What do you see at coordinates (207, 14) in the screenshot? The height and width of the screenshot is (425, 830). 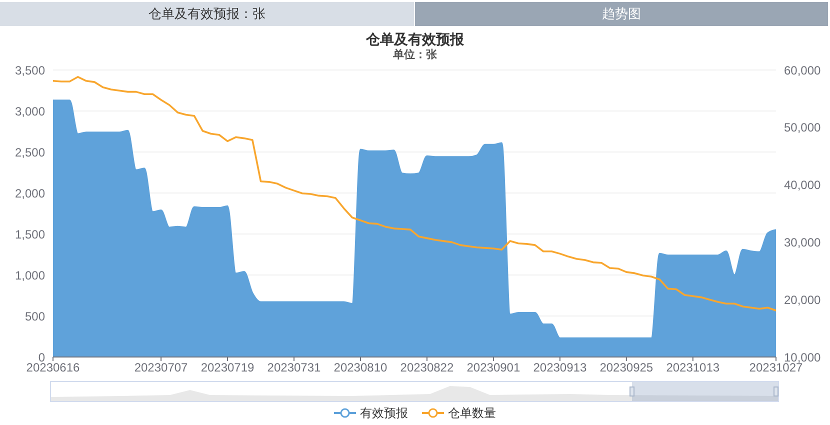 I see `tab: 仓单及有效预报：张` at bounding box center [207, 14].